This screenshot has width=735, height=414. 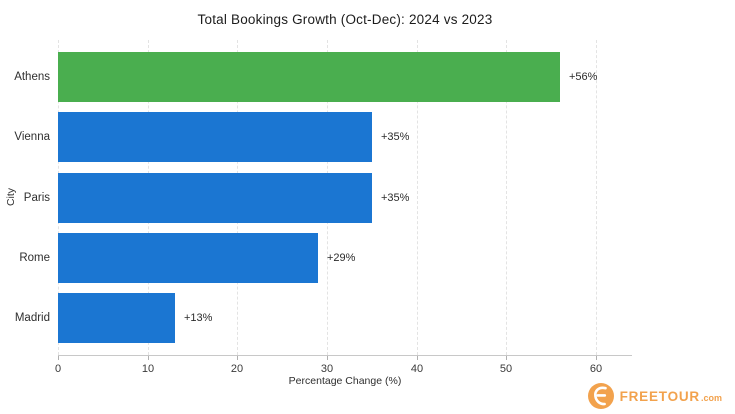 What do you see at coordinates (32, 137) in the screenshot?
I see `category-label: Vienna` at bounding box center [32, 137].